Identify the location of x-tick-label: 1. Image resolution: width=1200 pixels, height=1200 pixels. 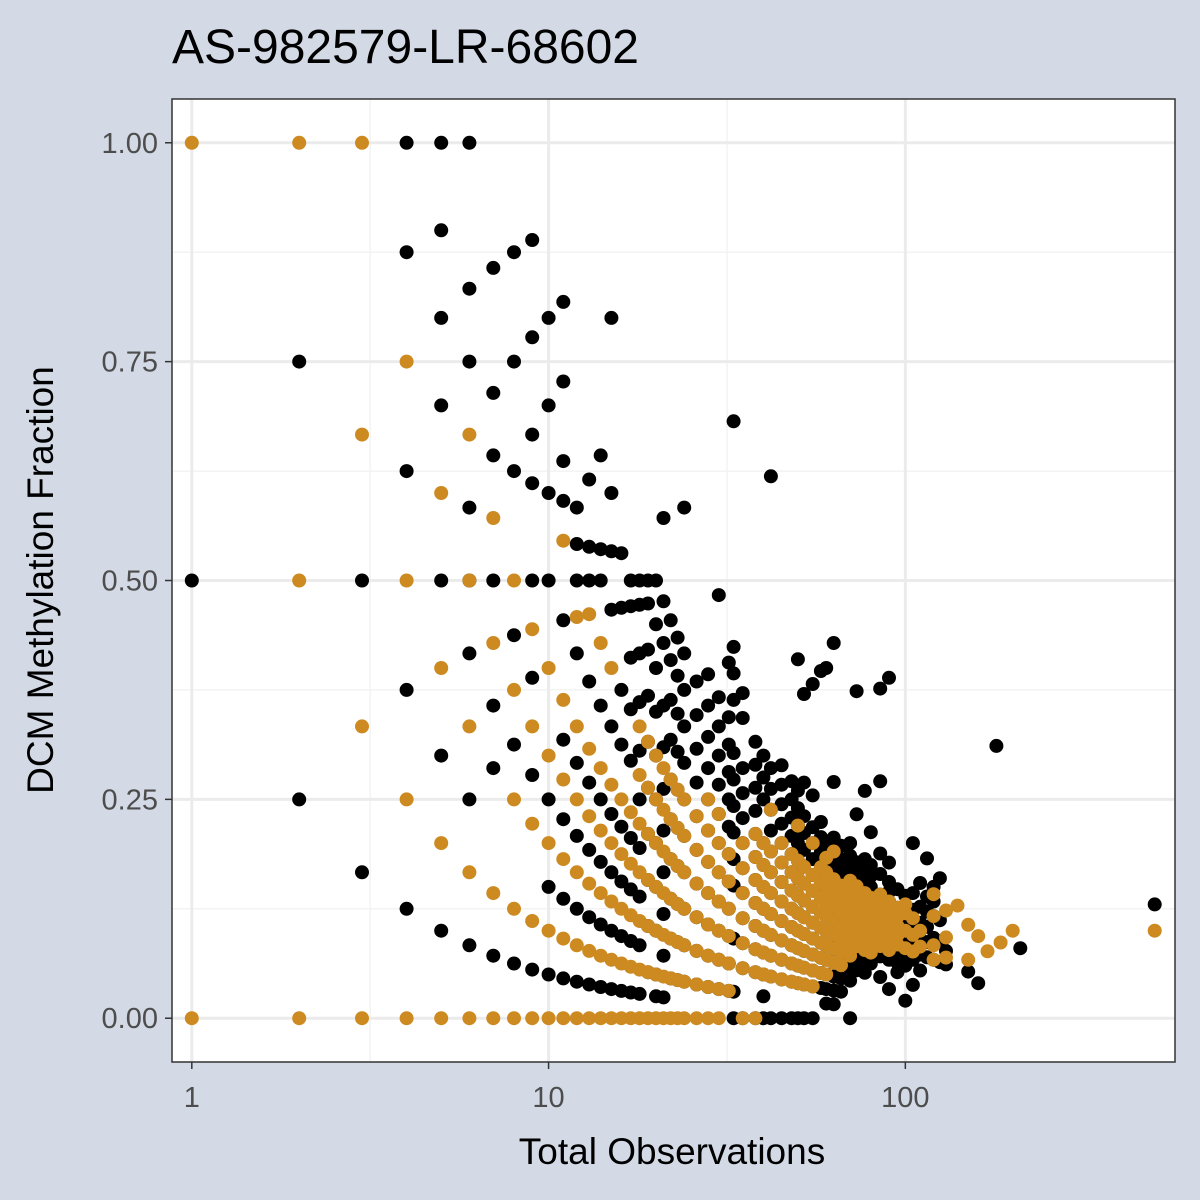
(192, 1098).